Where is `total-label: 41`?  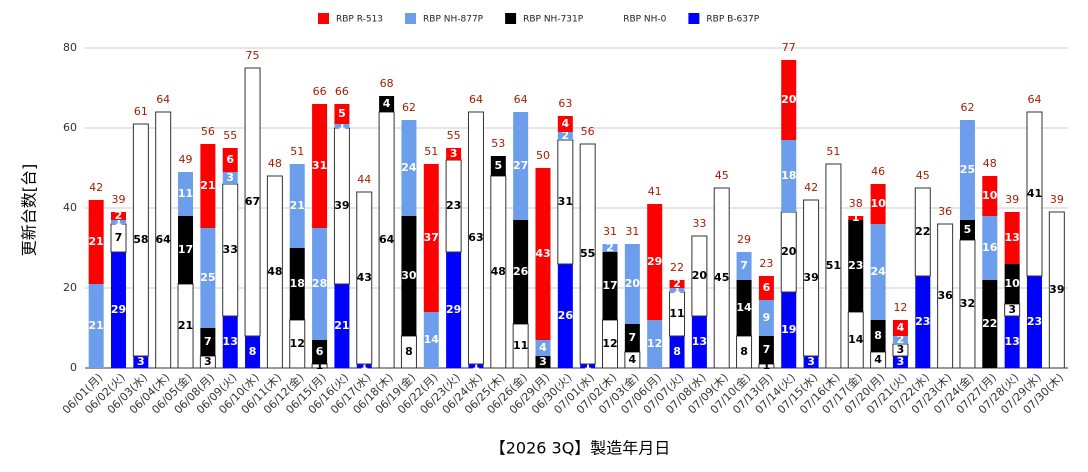 total-label: 41 is located at coordinates (655, 191).